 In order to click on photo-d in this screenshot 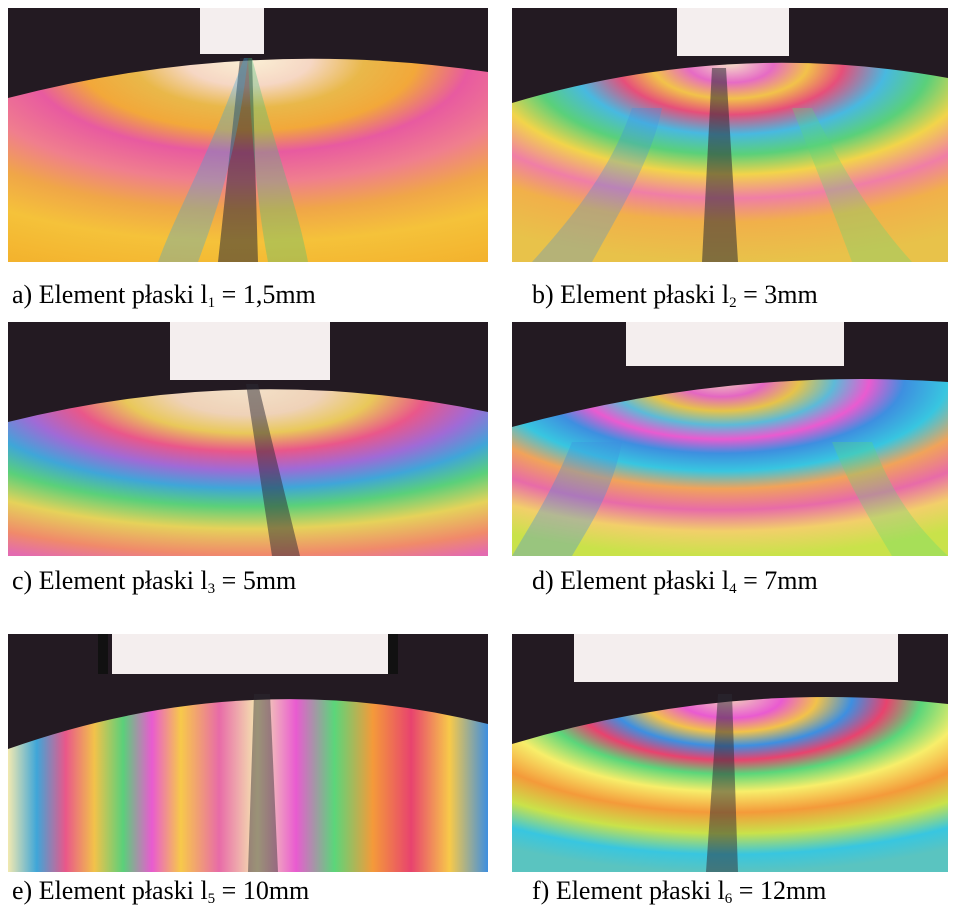, I will do `click(730, 439)`.